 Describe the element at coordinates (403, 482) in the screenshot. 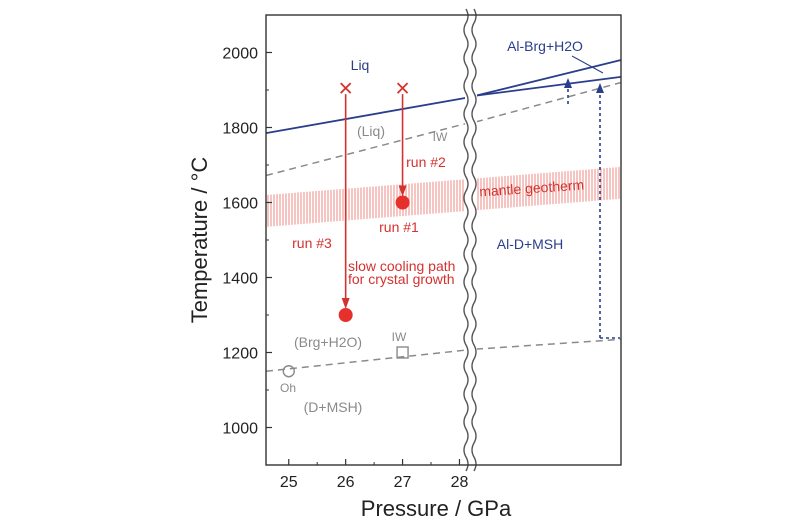

I see `x-tick-label-2: 27` at that location.